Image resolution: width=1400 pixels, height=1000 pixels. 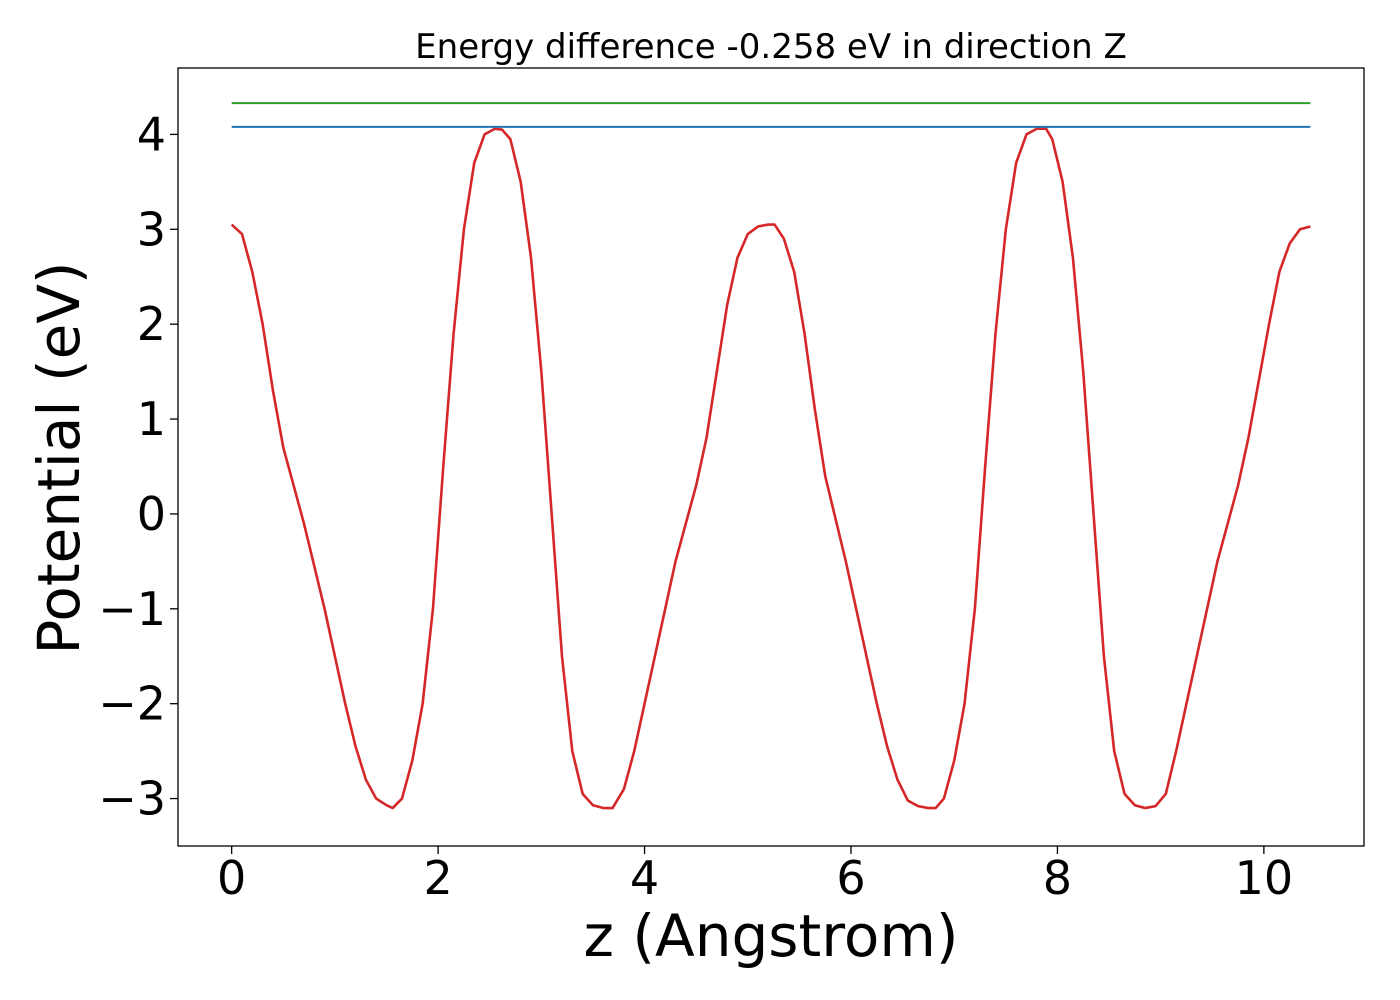 I want to click on y-tick-label: −2, so click(x=132, y=704).